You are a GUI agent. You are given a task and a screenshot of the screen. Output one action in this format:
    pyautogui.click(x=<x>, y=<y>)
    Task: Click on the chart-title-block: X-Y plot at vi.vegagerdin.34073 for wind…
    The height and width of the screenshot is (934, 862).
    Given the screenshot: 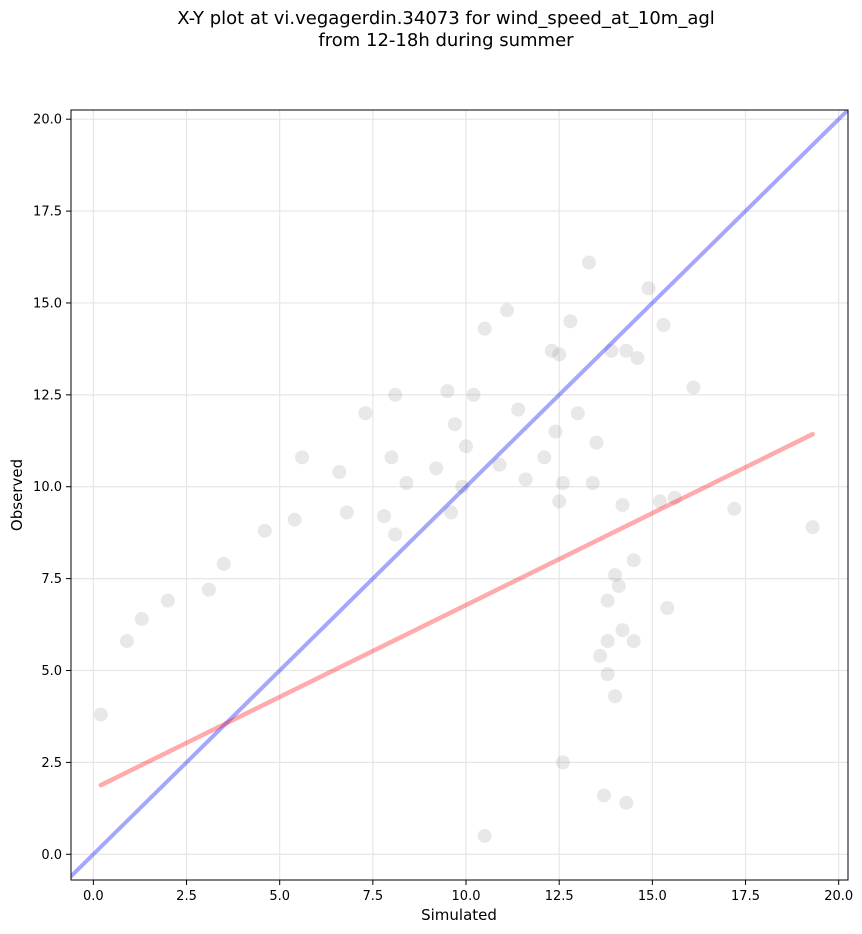 What is the action you would take?
    pyautogui.click(x=431, y=30)
    